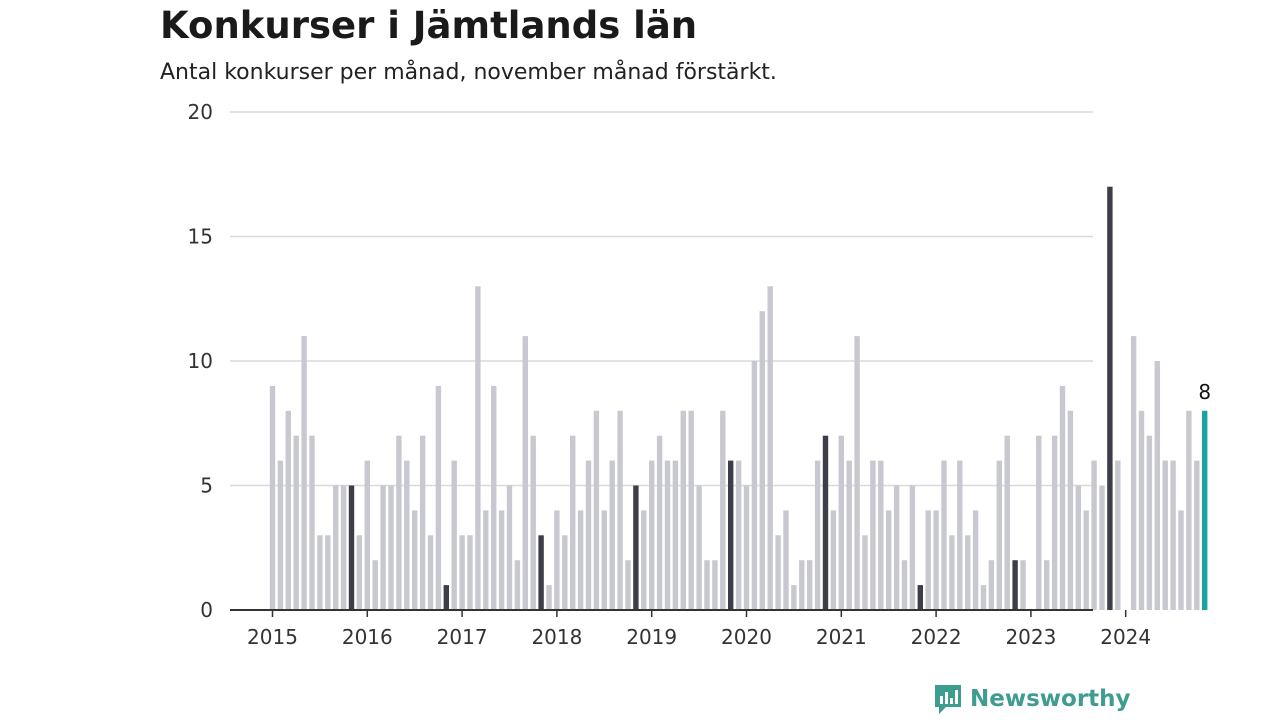  Describe the element at coordinates (429, 25) in the screenshot. I see `chart-title: Konkurser i Jämtlands län` at that location.